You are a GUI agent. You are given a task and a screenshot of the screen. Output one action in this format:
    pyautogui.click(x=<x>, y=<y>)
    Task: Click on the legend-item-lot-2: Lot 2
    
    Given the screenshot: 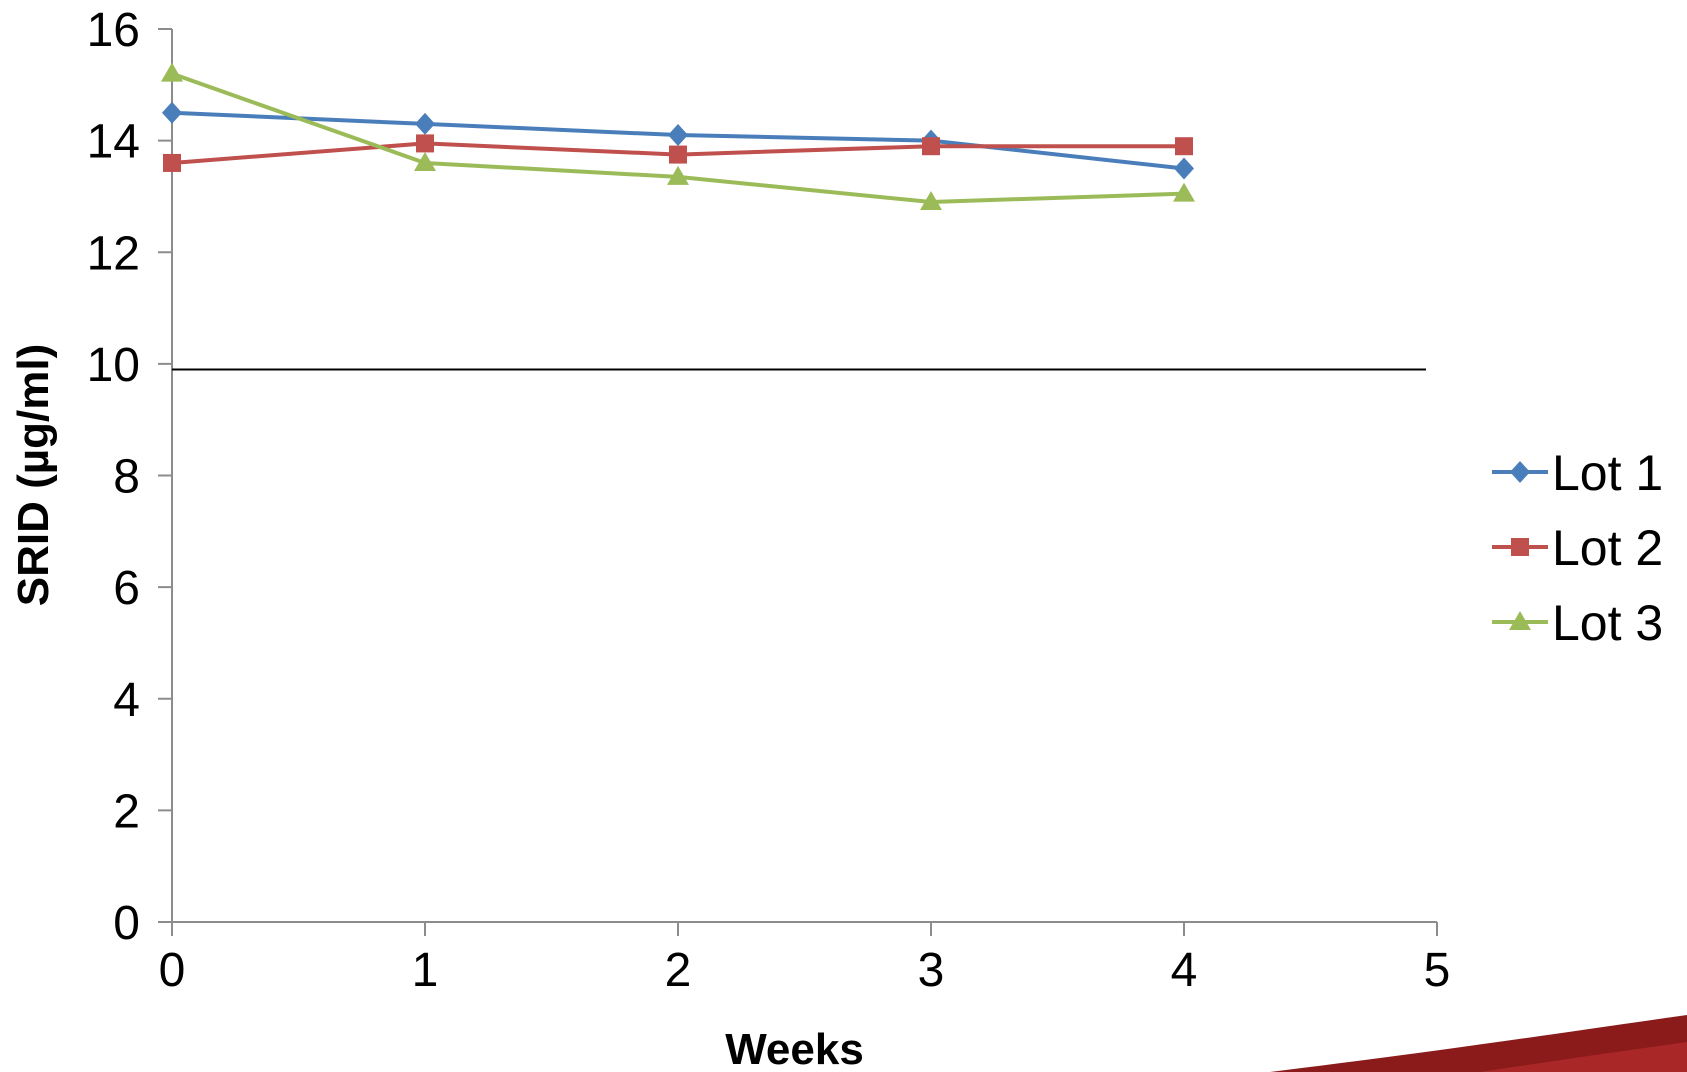 What is the action you would take?
    pyautogui.click(x=1577, y=548)
    